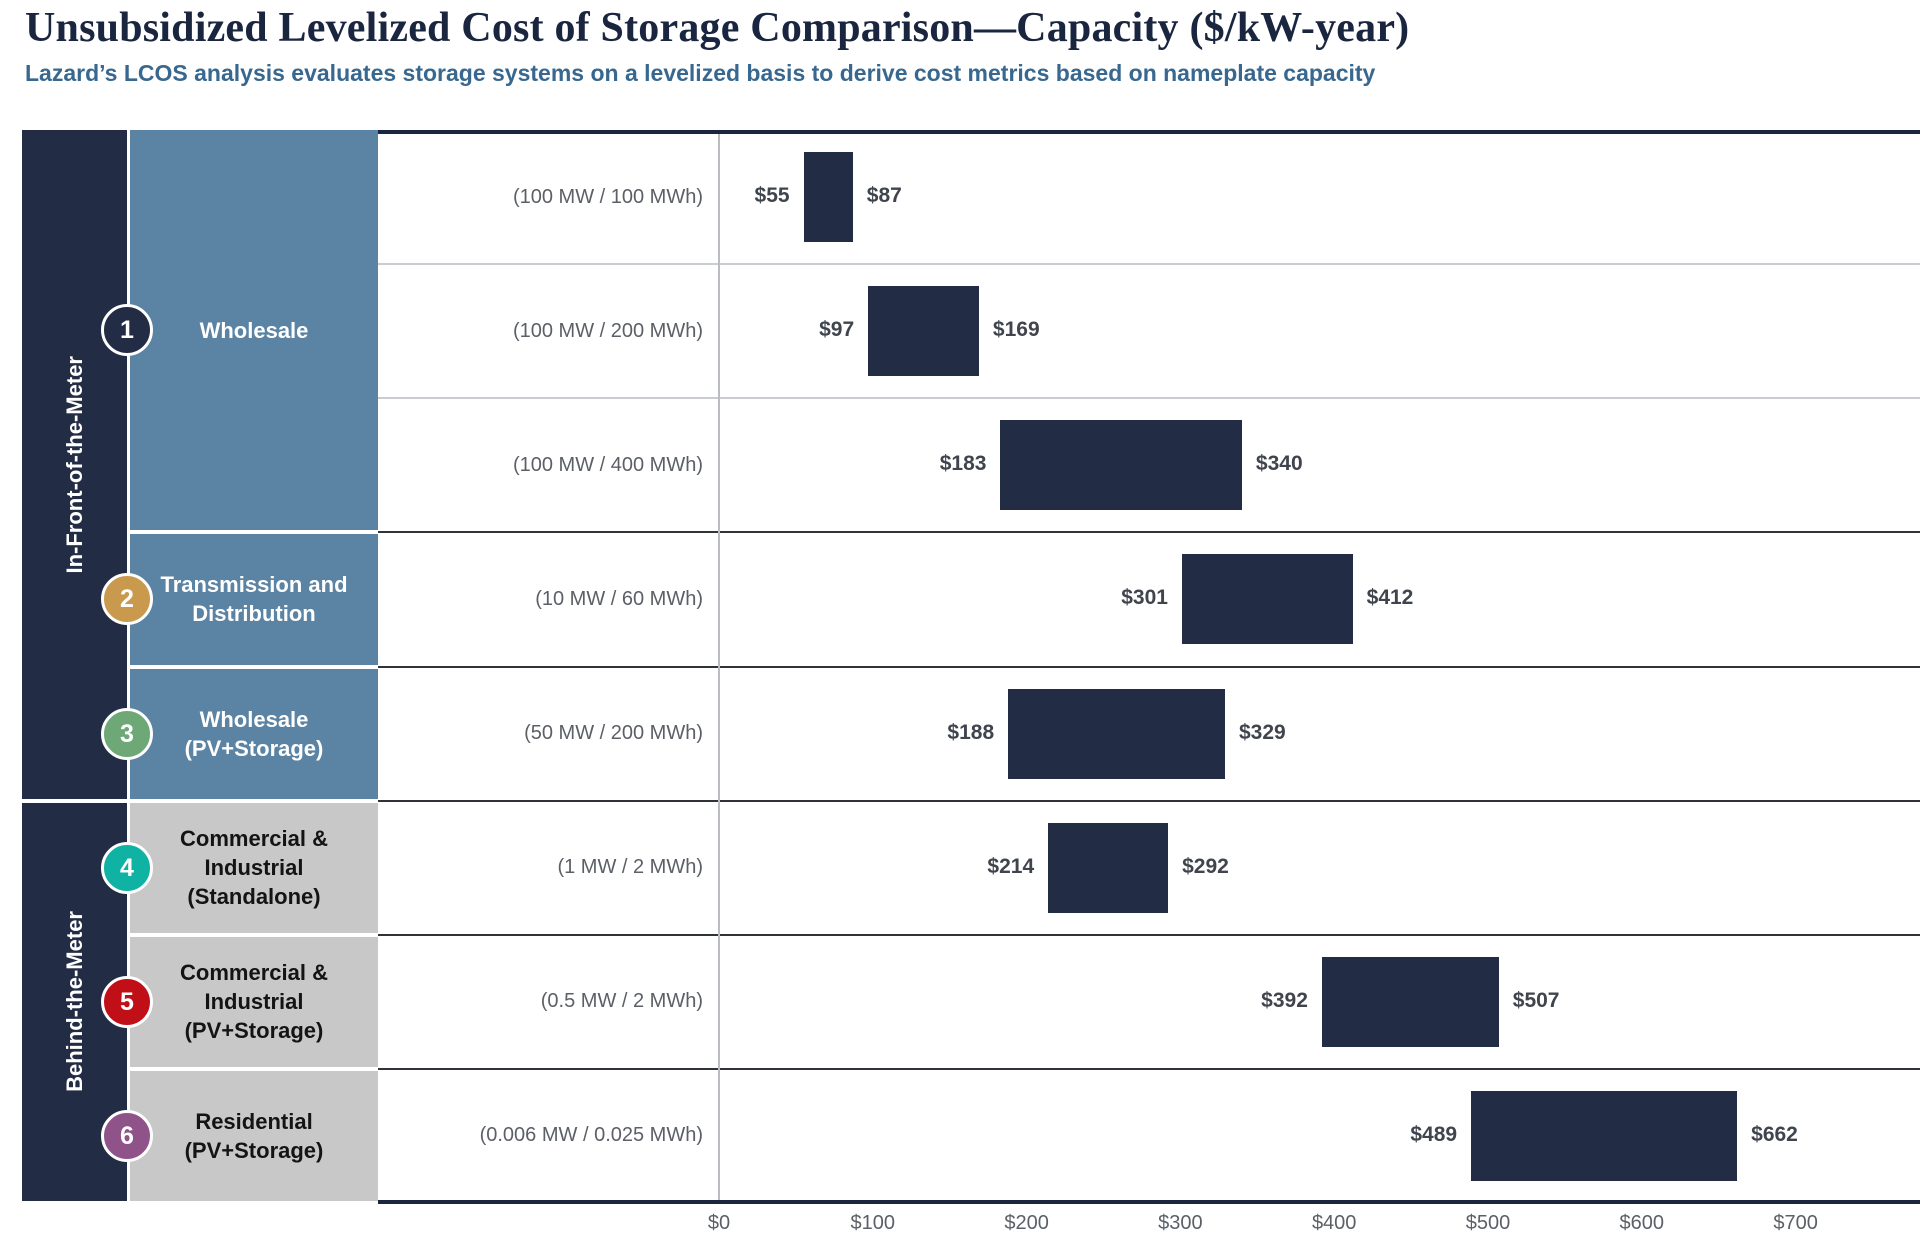 The height and width of the screenshot is (1247, 1920). I want to click on x-axis-tick-label: $200, so click(1026, 1223).